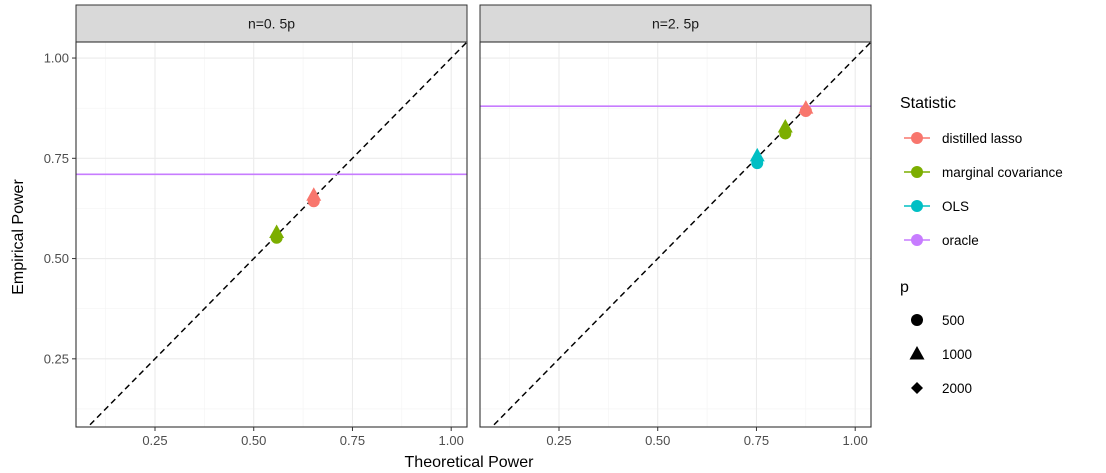  What do you see at coordinates (56, 58) in the screenshot?
I see `y-tick-label: 1.00` at bounding box center [56, 58].